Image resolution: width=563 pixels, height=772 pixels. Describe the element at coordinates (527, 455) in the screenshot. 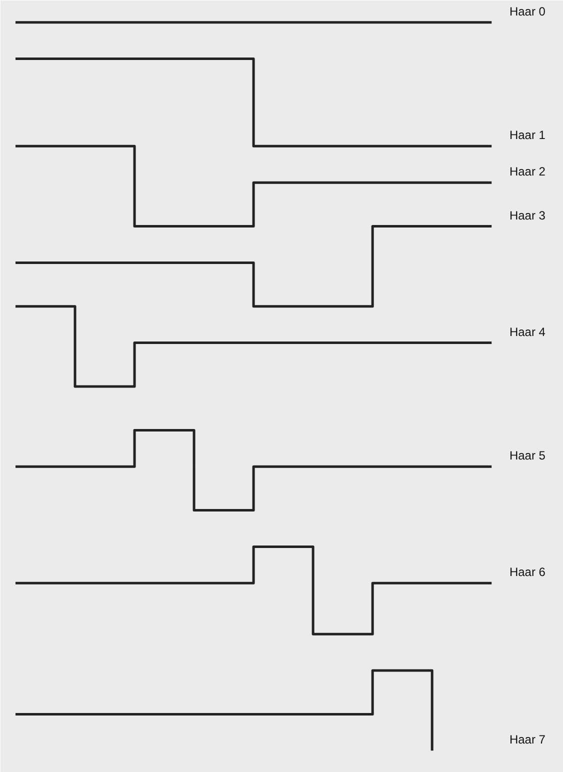

I see `series-label: Haar 5` at that location.